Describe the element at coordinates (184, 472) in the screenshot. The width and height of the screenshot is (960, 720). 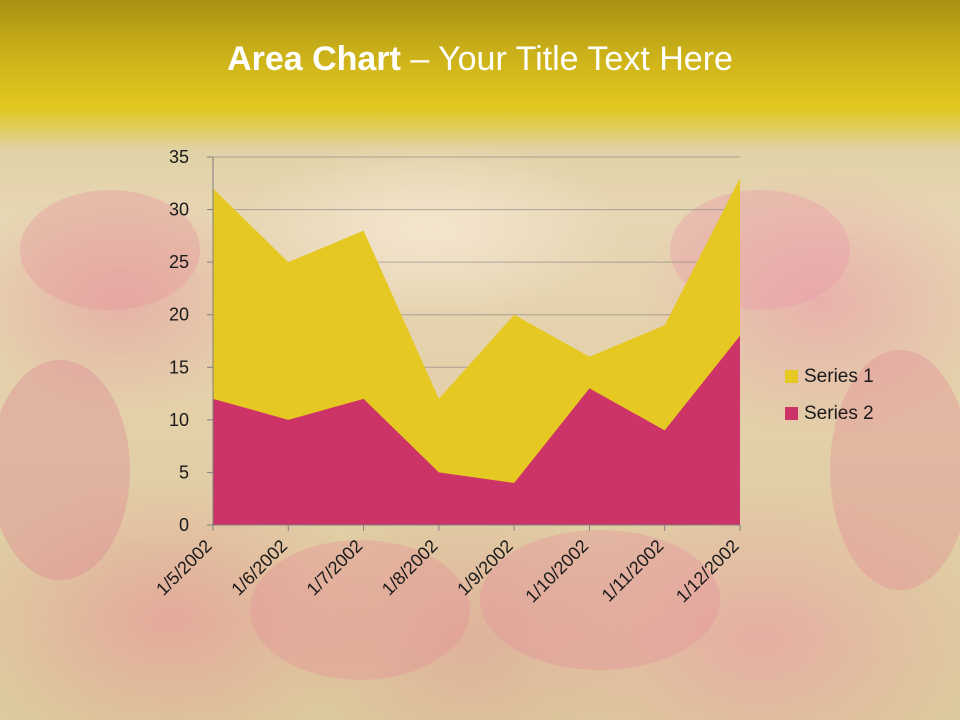
I see `y-tick-label: 5` at that location.